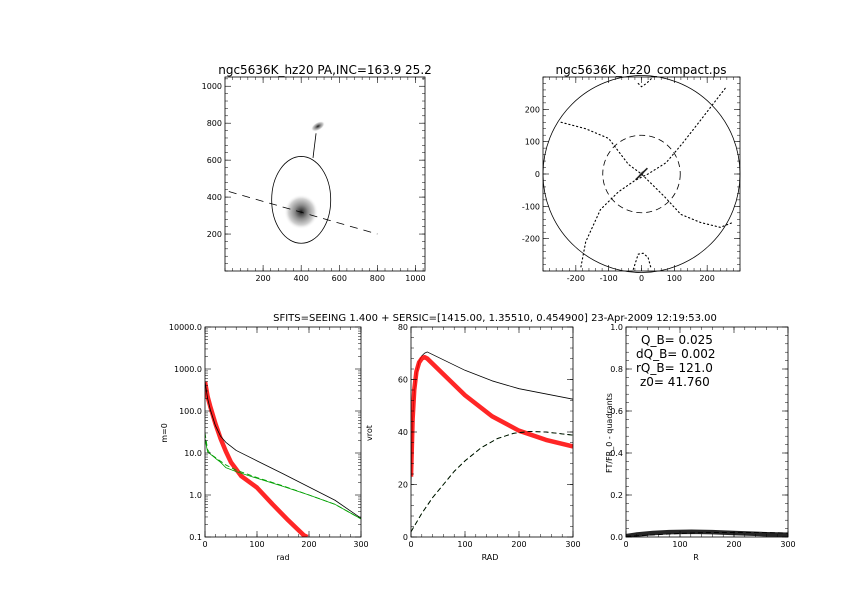 This screenshot has height=595, width=842. Describe the element at coordinates (531, 206) in the screenshot. I see `y-tick-label: -100` at that location.